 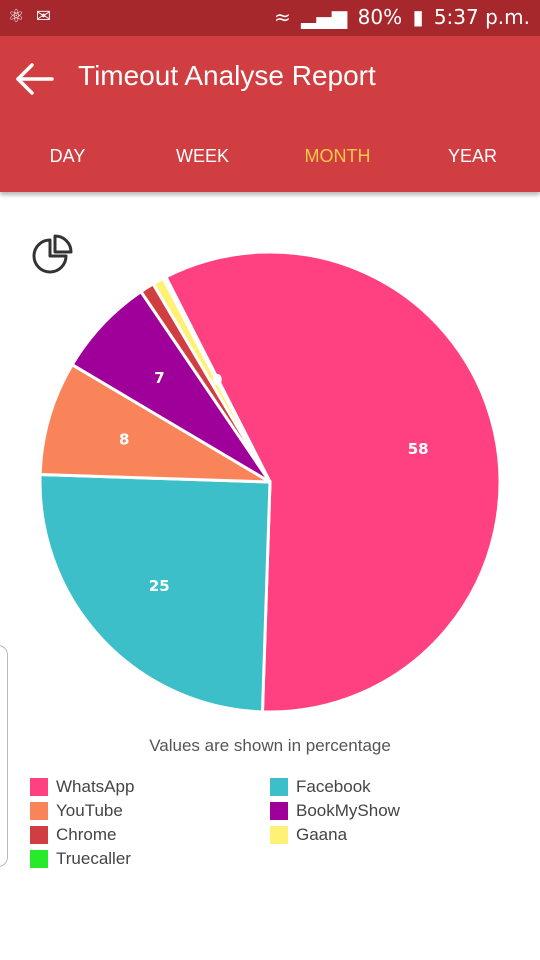 I want to click on pie-label-facebook: 25, so click(x=159, y=586).